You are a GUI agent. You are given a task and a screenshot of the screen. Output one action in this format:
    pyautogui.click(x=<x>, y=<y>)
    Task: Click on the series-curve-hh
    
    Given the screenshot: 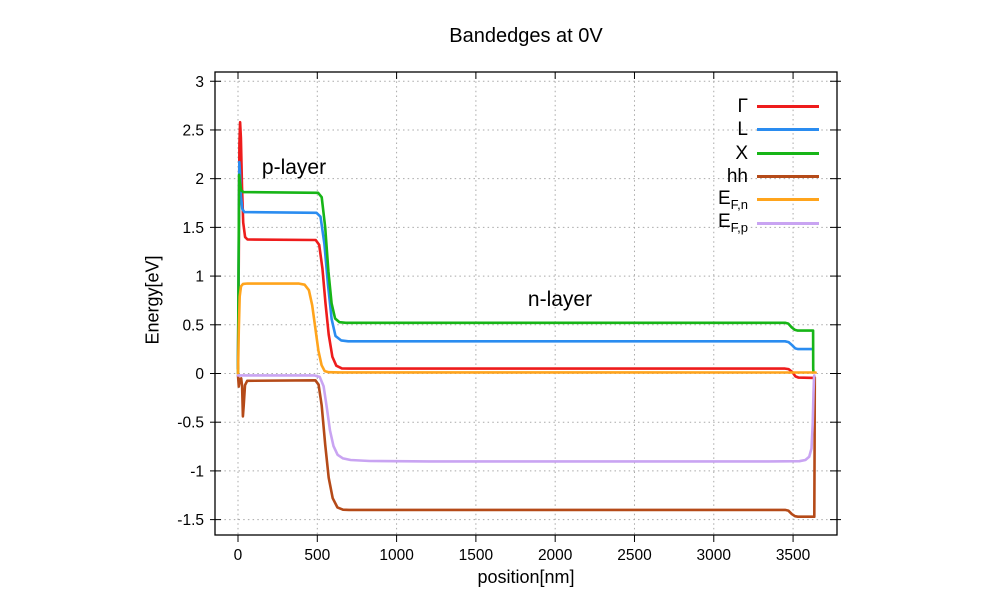 What is the action you would take?
    pyautogui.click(x=526, y=446)
    